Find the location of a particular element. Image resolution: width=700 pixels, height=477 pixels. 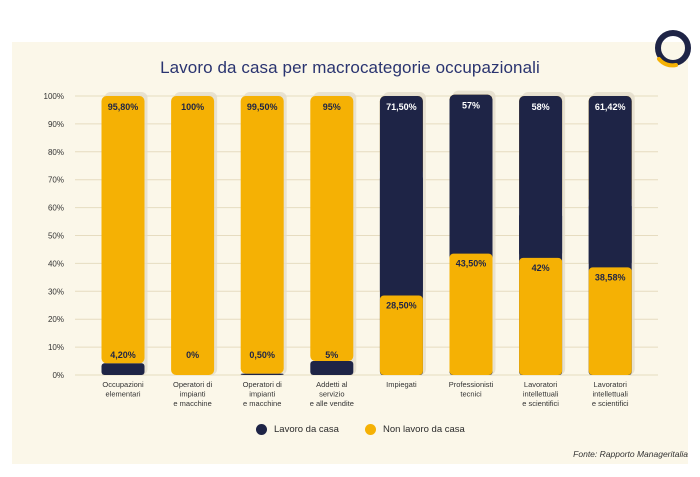

y-tick-label: 100% is located at coordinates (54, 96).